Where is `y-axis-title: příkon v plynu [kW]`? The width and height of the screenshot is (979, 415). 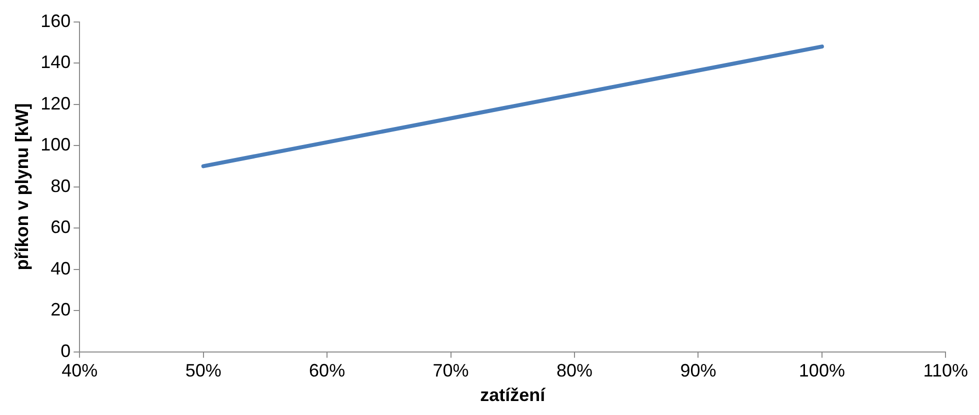
y-axis-title: příkon v plynu [kW] is located at coordinates (22, 186).